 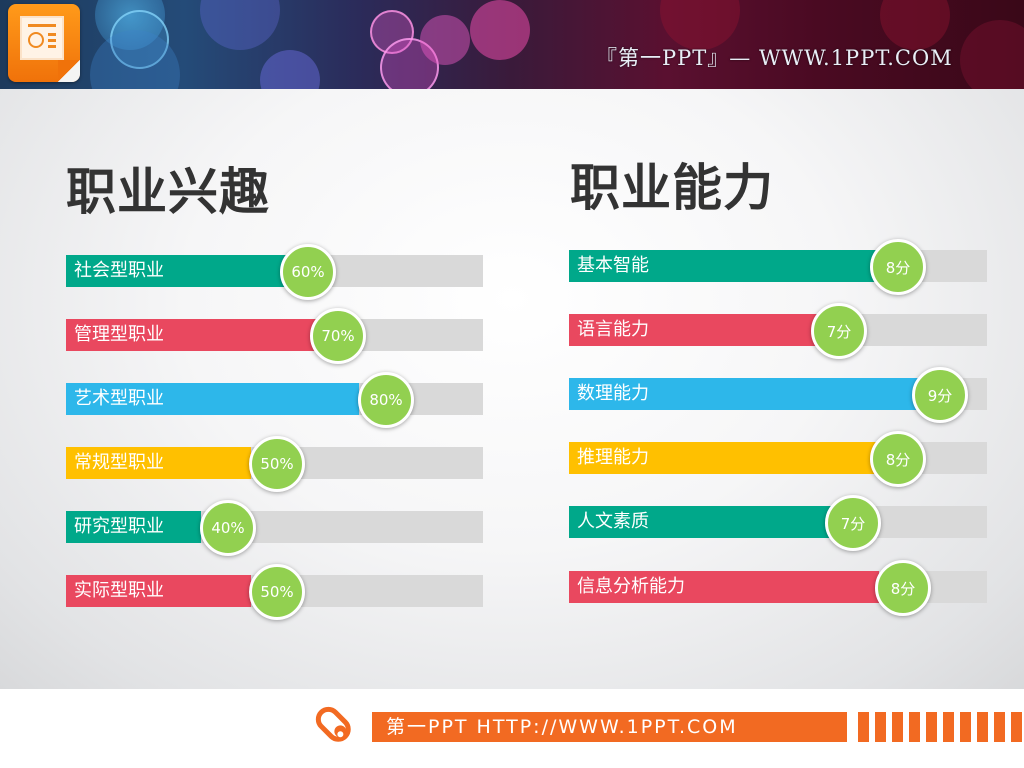 I want to click on bar-row: 社会型职业 60%, so click(x=274, y=272).